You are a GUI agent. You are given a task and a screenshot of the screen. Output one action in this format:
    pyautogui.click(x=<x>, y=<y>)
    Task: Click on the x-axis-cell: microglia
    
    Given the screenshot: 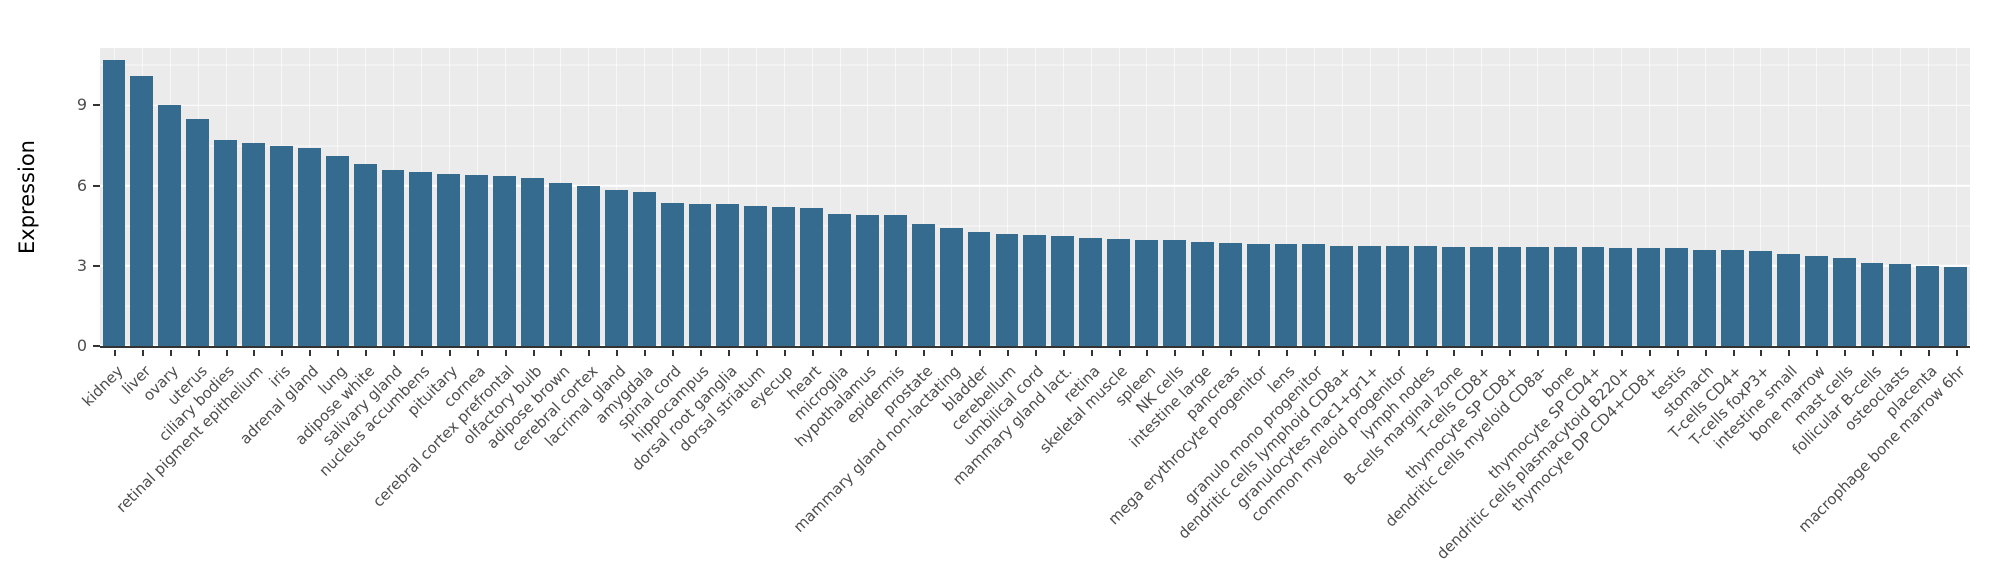 What is the action you would take?
    pyautogui.click(x=822, y=464)
    